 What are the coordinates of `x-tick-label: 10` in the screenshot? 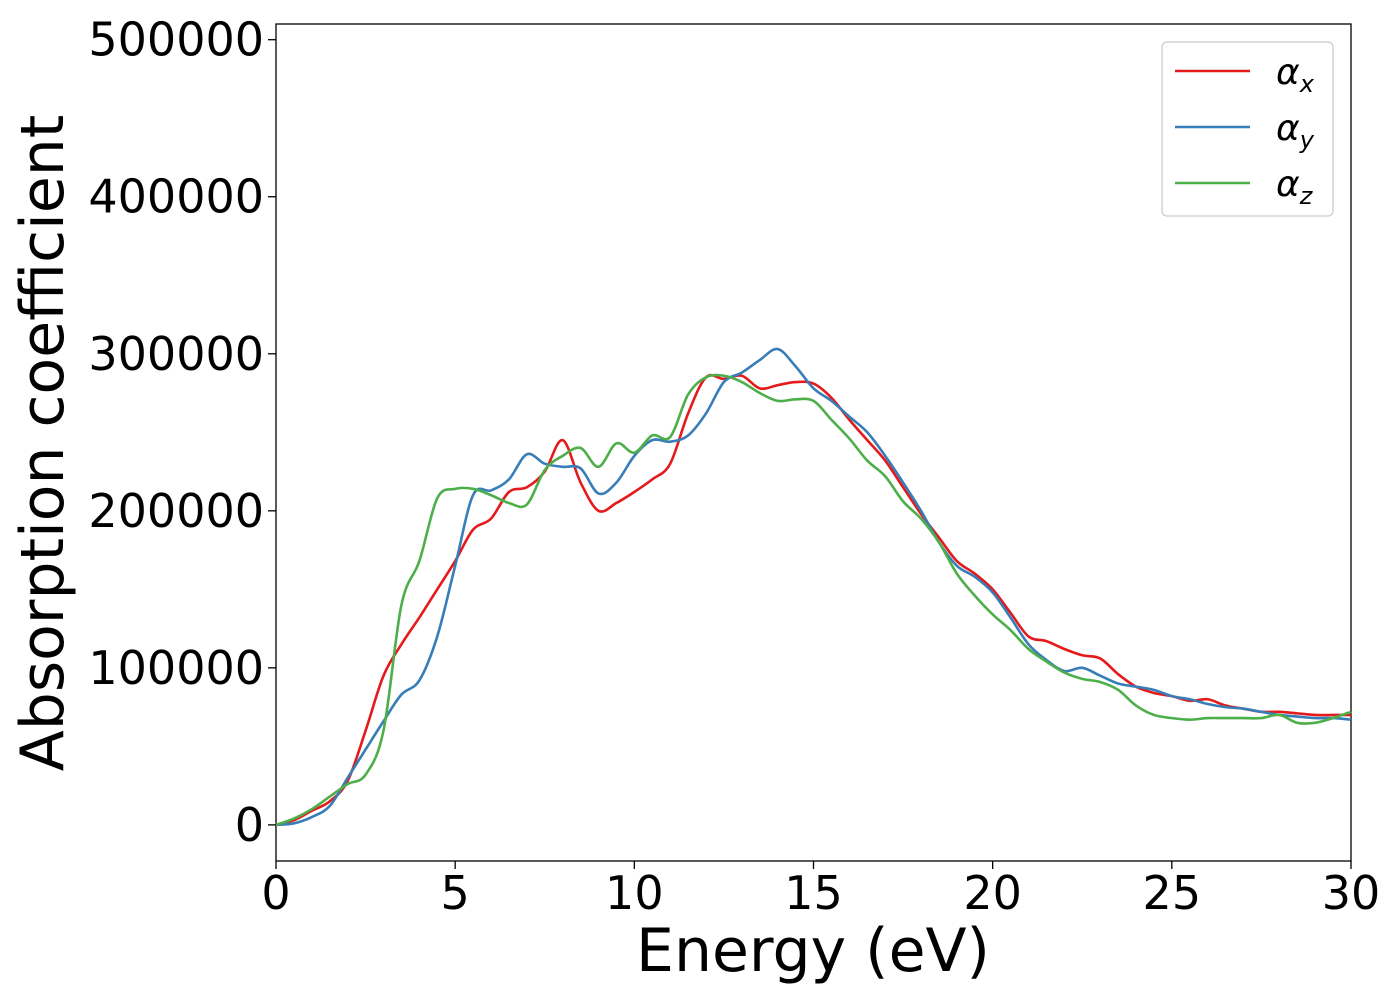 It's located at (634, 893).